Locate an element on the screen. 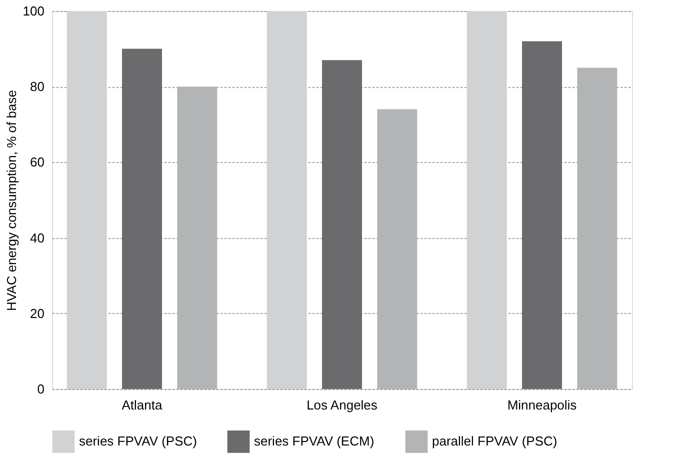  x-tick-label: Los Angeles is located at coordinates (342, 405).